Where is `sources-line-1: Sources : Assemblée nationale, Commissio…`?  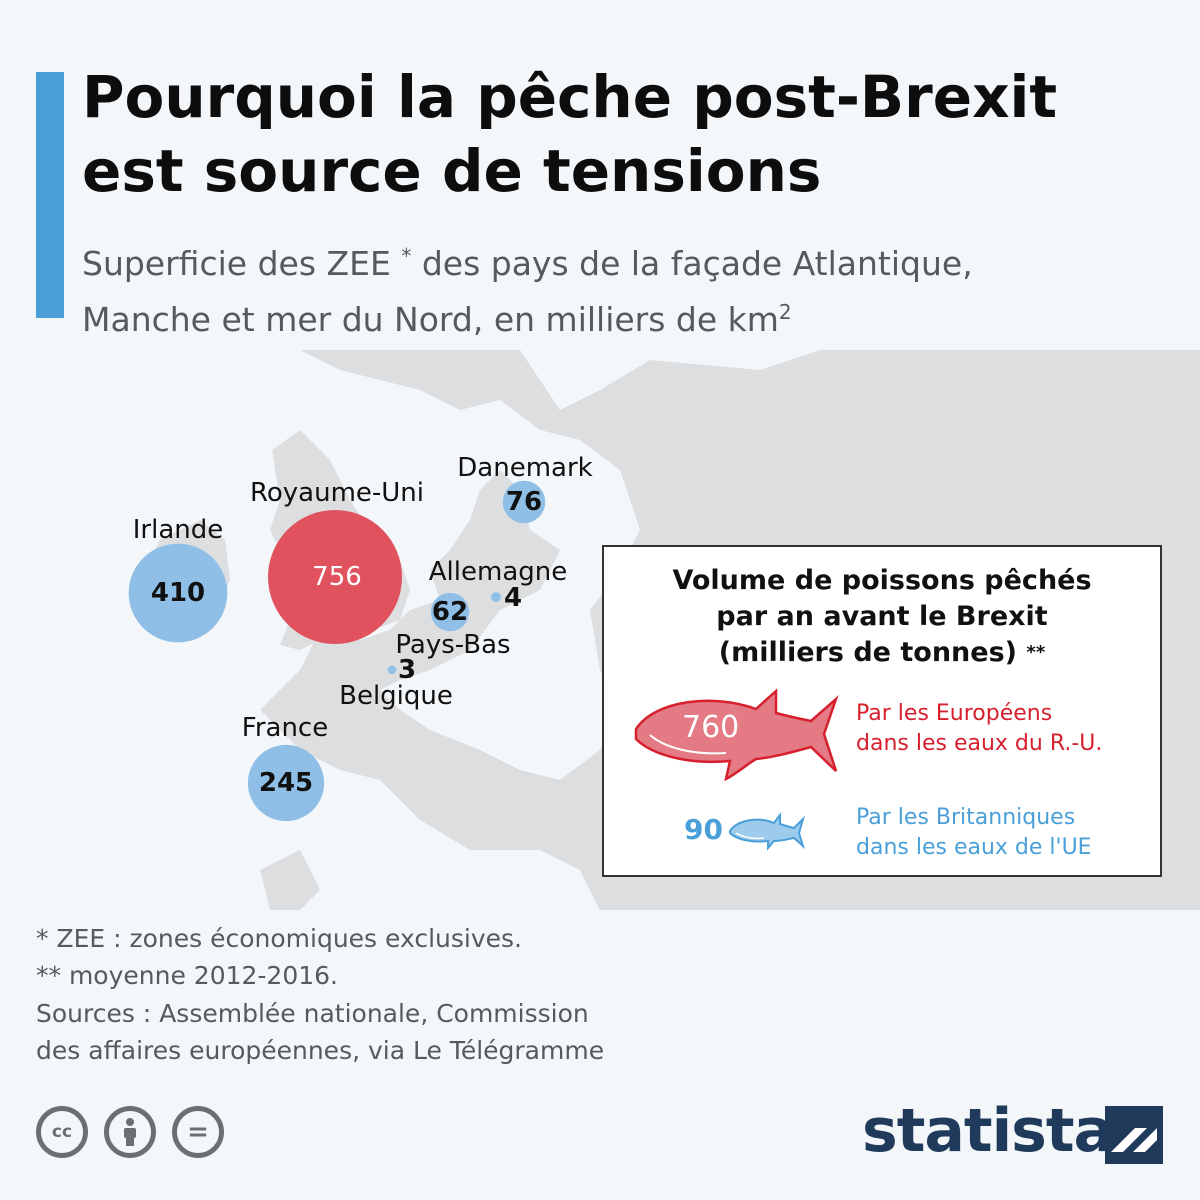
sources-line-1: Sources : Assemblée nationale, Commissio… is located at coordinates (312, 1013).